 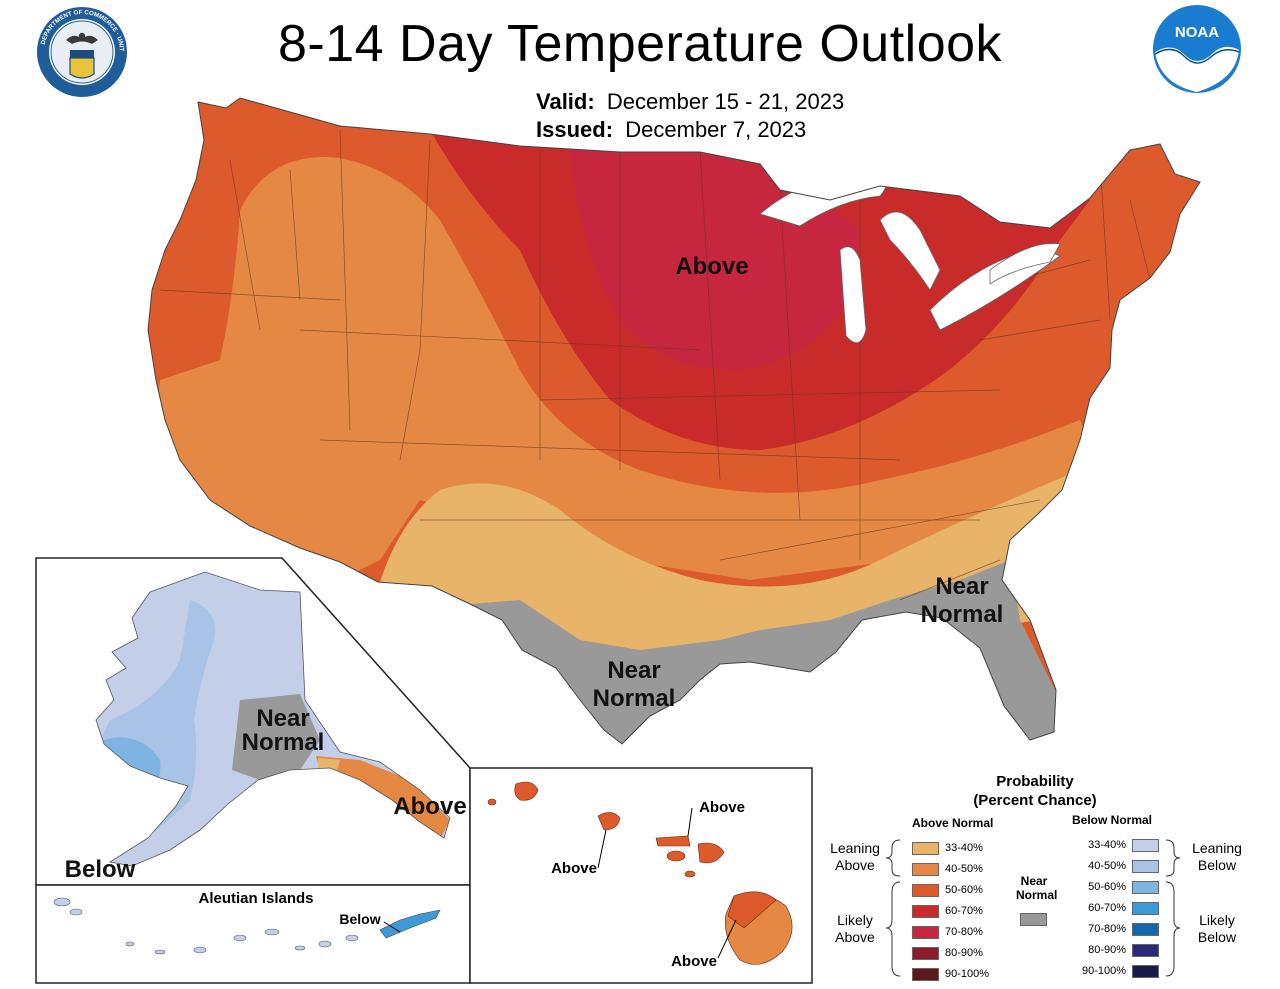 What do you see at coordinates (967, 974) in the screenshot?
I see `above-normal-range-label: 90-100%` at bounding box center [967, 974].